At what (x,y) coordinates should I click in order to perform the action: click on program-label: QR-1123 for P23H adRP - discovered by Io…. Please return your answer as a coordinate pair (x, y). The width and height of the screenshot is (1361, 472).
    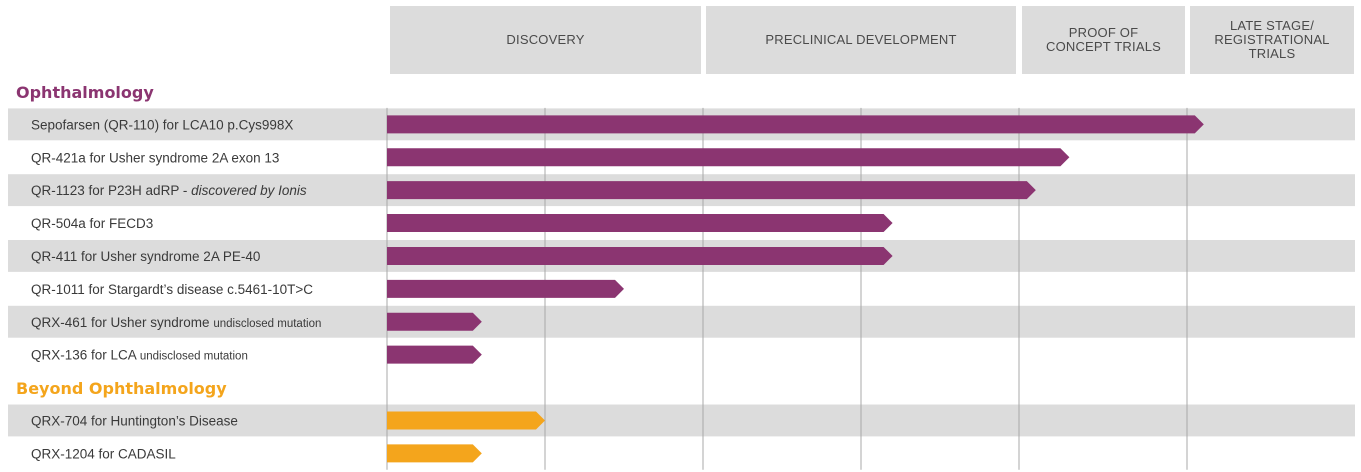
    Looking at the image, I should click on (169, 190).